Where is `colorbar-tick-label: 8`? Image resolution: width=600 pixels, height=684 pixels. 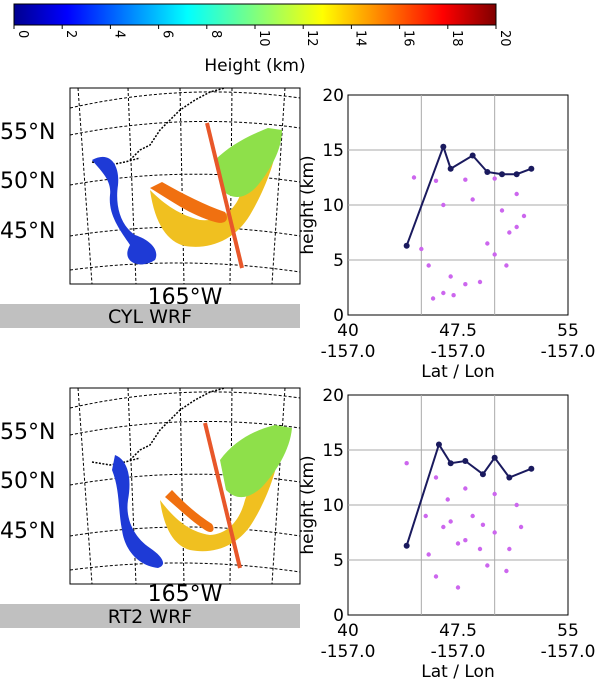 colorbar-tick-label: 8 is located at coordinates (215, 34).